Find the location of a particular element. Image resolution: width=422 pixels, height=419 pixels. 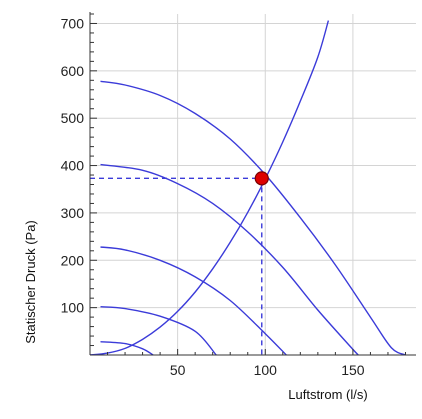

y-tick-label: 400 is located at coordinates (73, 166).